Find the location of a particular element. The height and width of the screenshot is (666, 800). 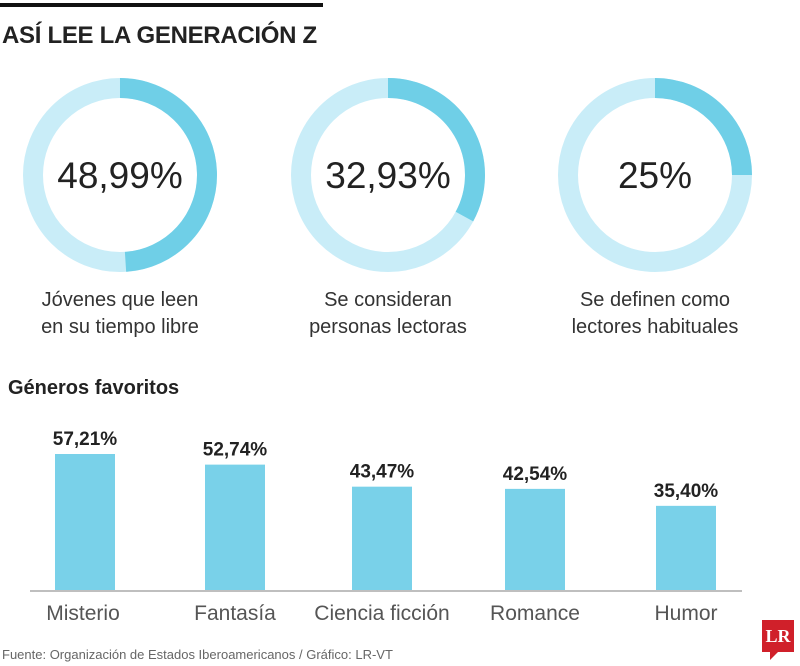

bar-value-label: 52,74% is located at coordinates (235, 450).